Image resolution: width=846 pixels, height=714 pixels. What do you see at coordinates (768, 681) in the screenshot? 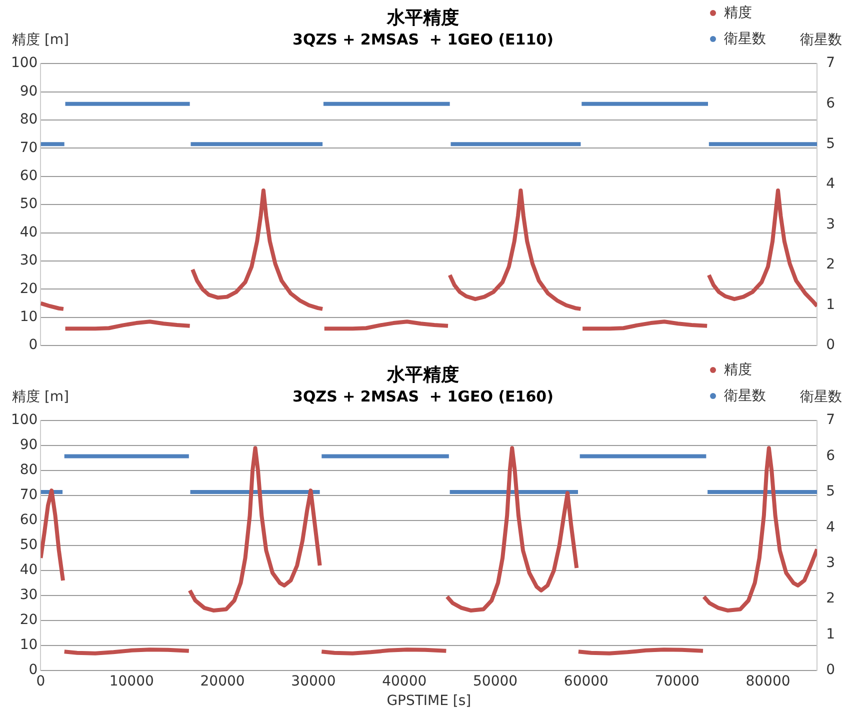
I see `x-tick-label: 80000` at bounding box center [768, 681].